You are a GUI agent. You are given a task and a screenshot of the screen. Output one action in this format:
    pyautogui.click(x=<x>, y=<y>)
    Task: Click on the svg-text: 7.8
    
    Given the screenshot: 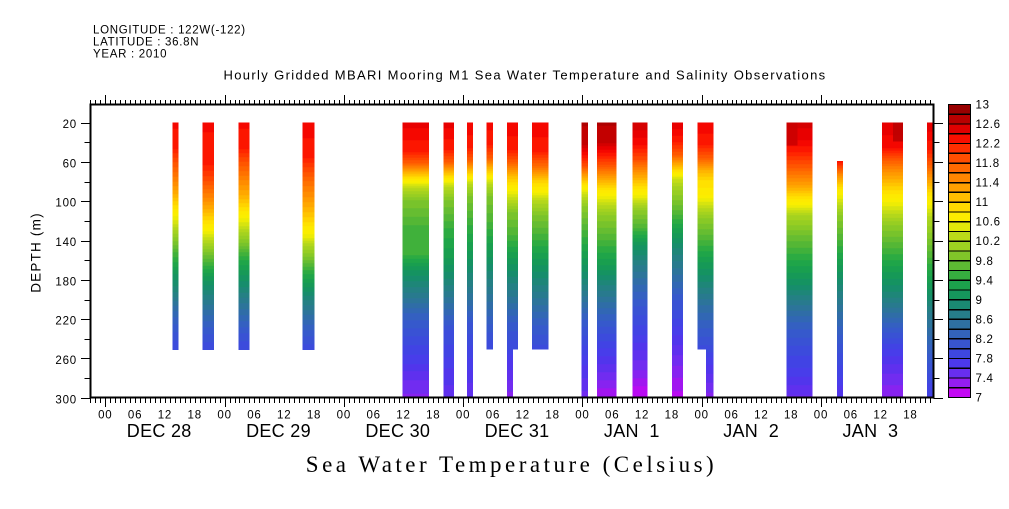 What is the action you would take?
    pyautogui.click(x=985, y=359)
    